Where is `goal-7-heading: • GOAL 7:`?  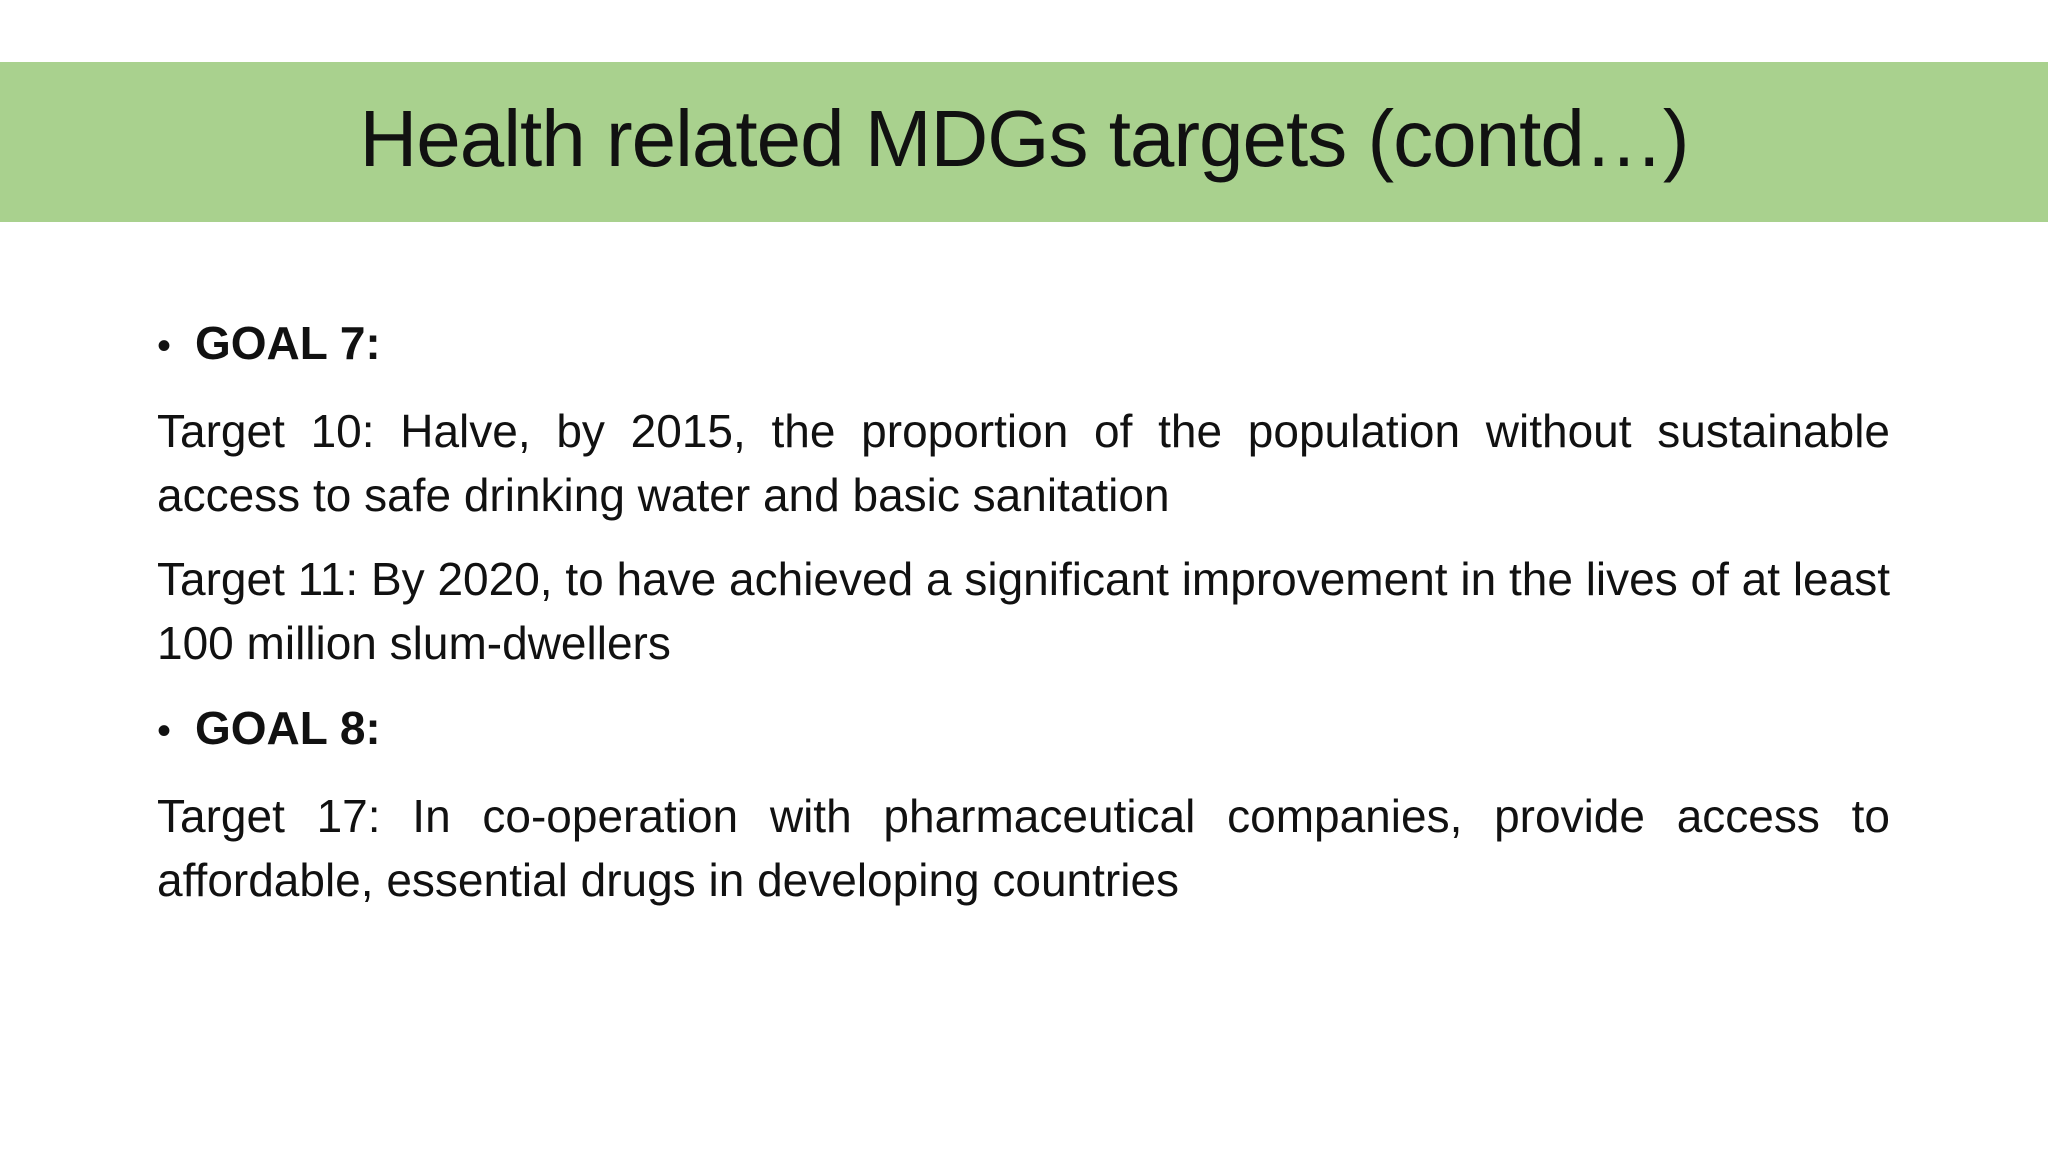 goal-7-heading: • GOAL 7: is located at coordinates (1023, 344).